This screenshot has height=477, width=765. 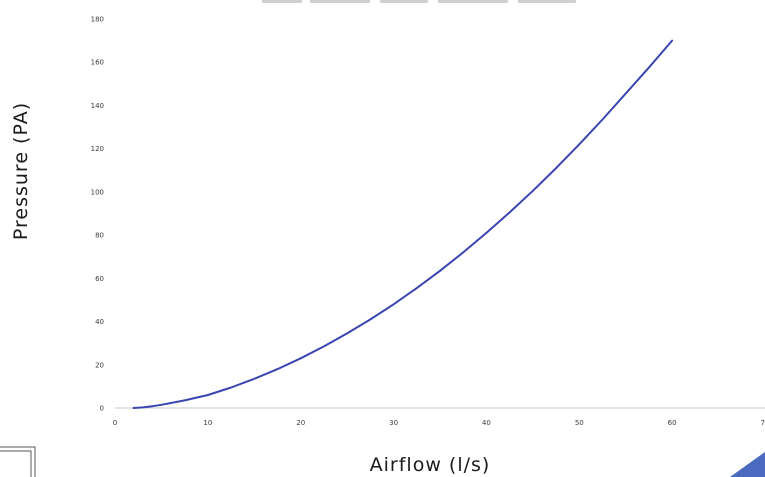 I want to click on x-tick-label: 10, so click(x=207, y=423).